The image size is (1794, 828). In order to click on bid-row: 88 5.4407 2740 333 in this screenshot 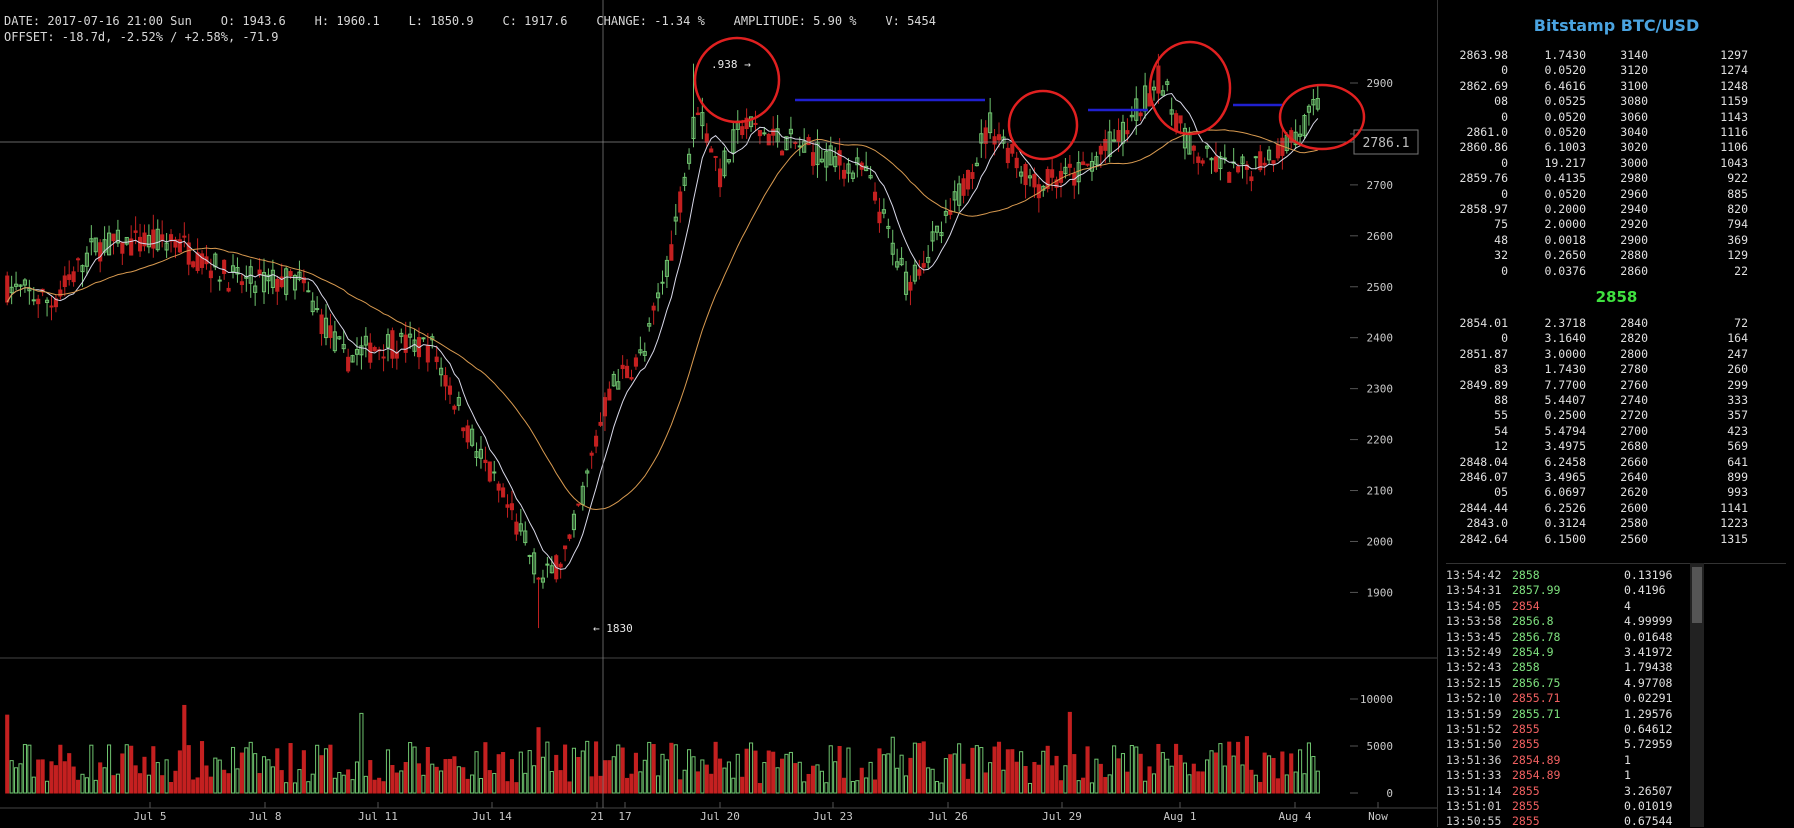, I will do `click(1618, 400)`.